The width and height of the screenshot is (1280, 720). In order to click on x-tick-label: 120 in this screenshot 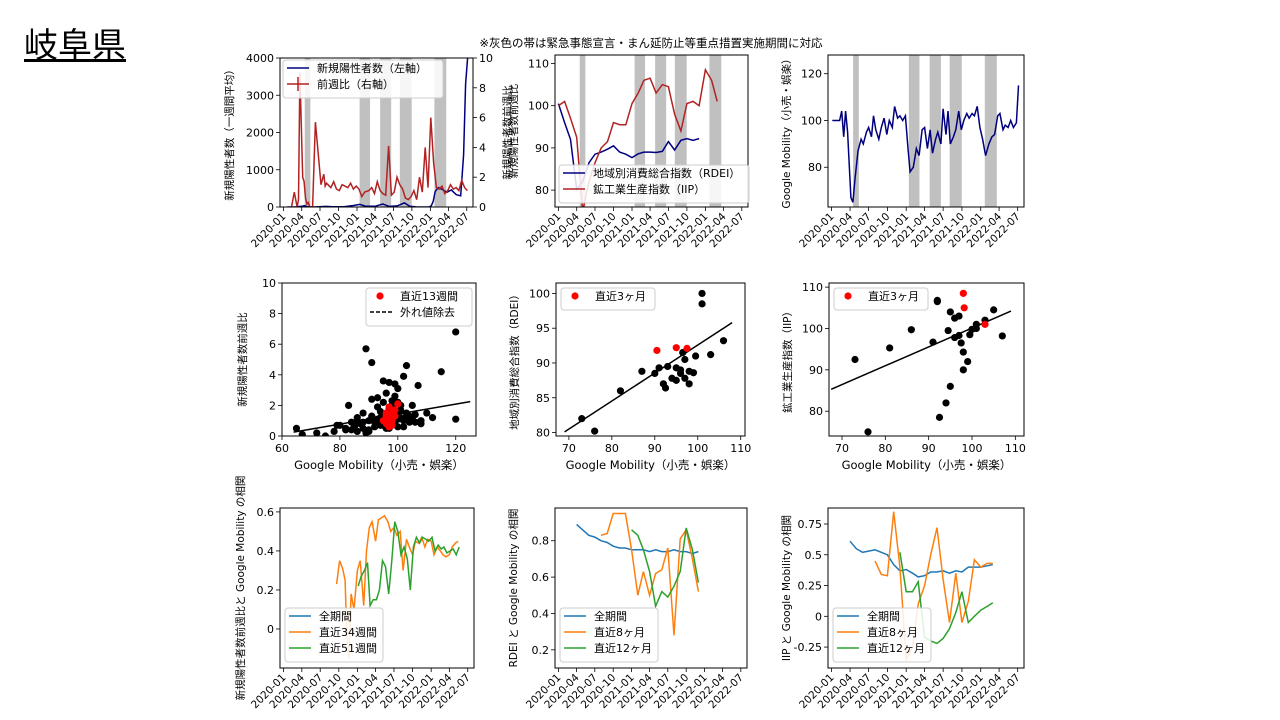, I will do `click(455, 448)`.